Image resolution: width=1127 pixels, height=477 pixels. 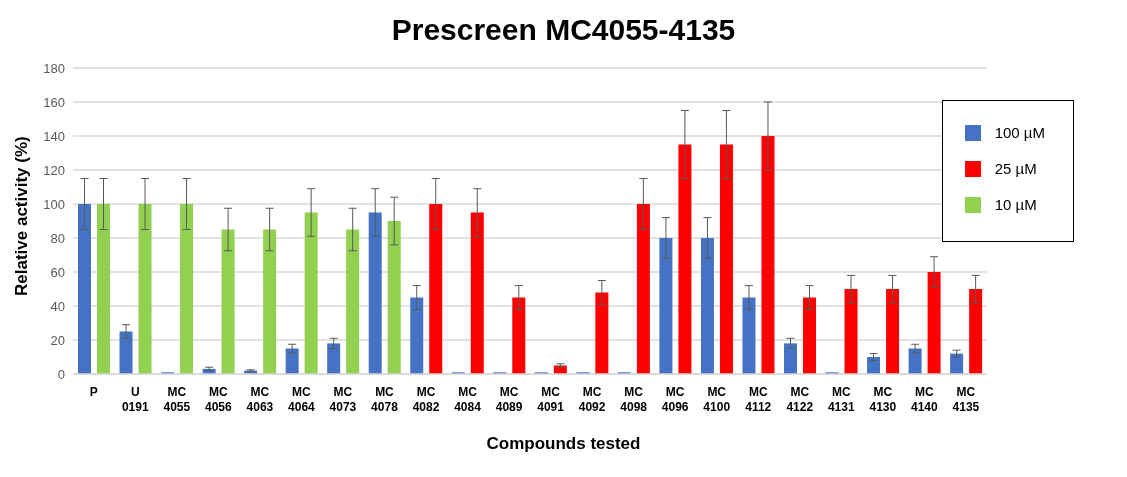 I want to click on y-tick-label: 100, so click(x=54, y=204).